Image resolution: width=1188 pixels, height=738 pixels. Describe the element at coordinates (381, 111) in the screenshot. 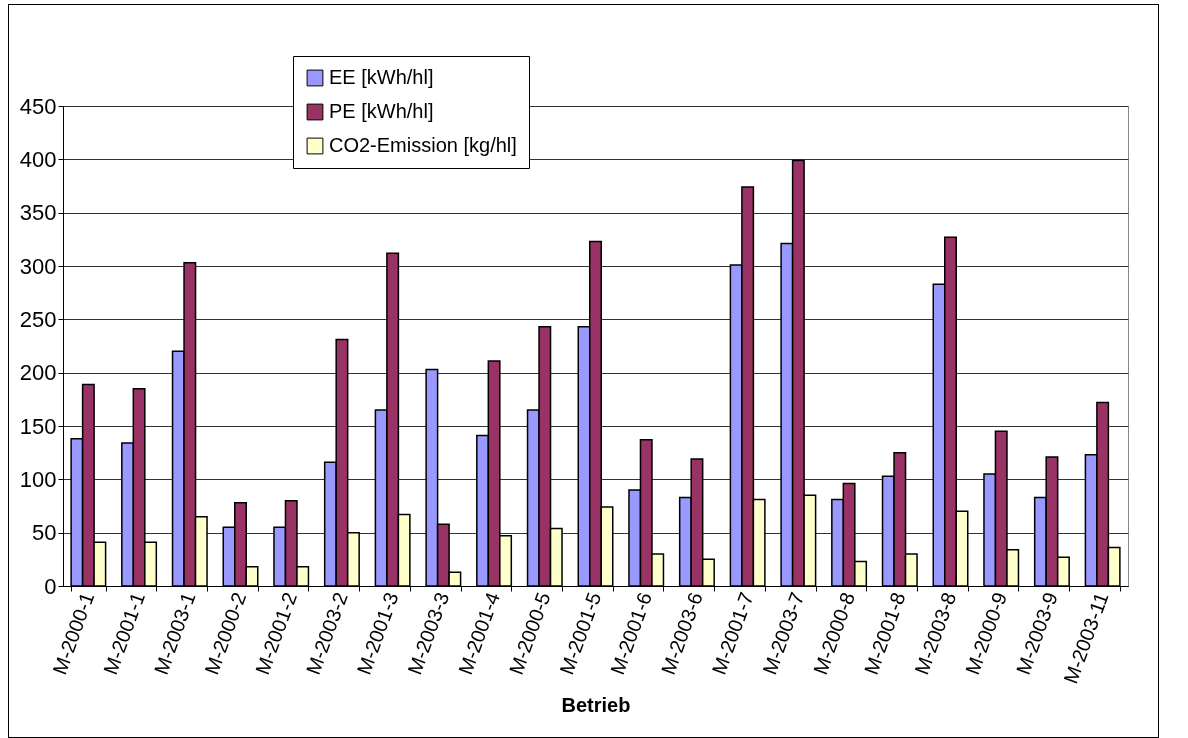

I see `legend-label: PE [kWh/hl]` at that location.